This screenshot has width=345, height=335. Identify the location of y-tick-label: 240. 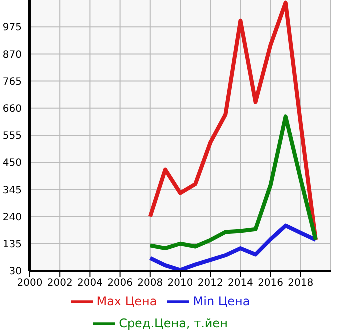
(12, 218).